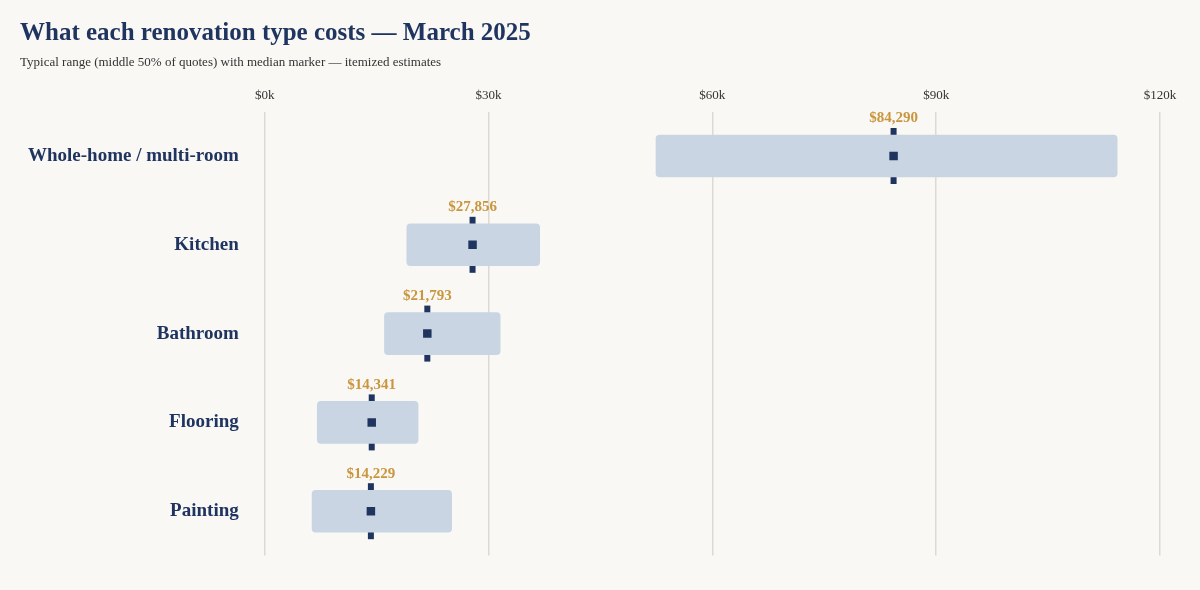 The image size is (1200, 590). I want to click on y-tick-label: Whole-home / multi-room, so click(133, 154).